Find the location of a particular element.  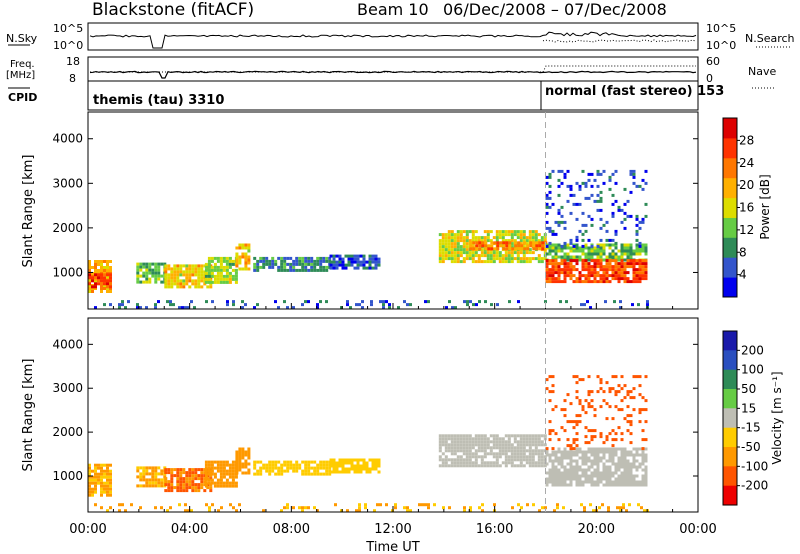

velocity-y-tick-label: 3000 is located at coordinates (67, 388).